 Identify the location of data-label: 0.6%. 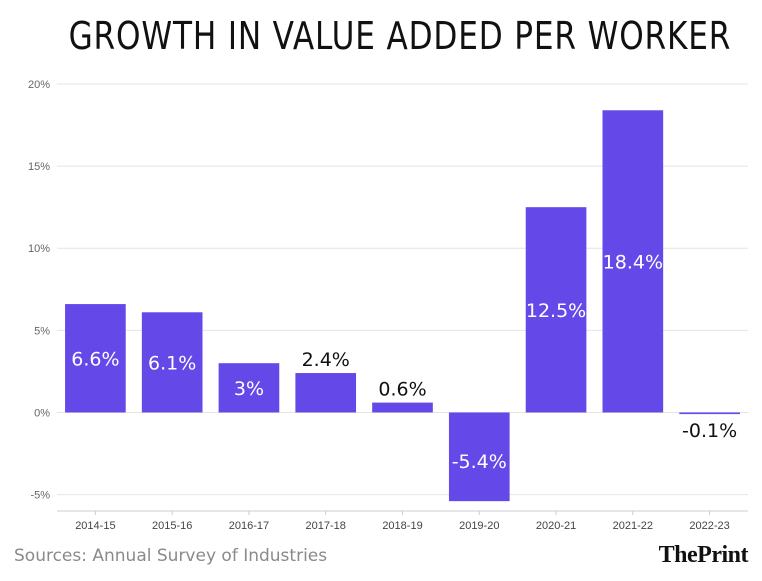
(402, 390).